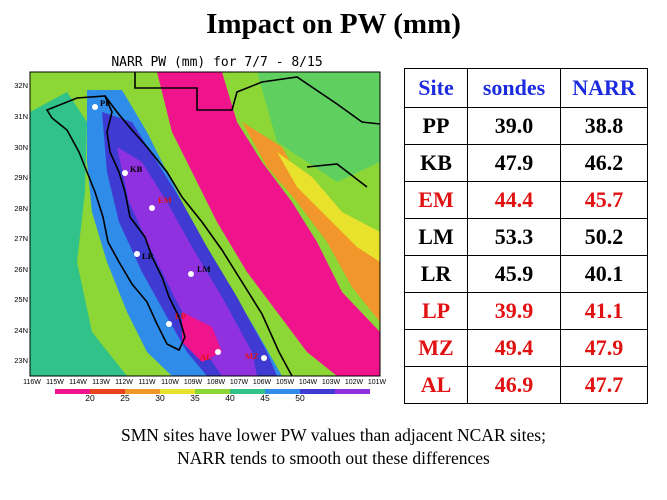 The image size is (667, 500). Describe the element at coordinates (148, 256) in the screenshot. I see `site-label-lr: LR` at that location.